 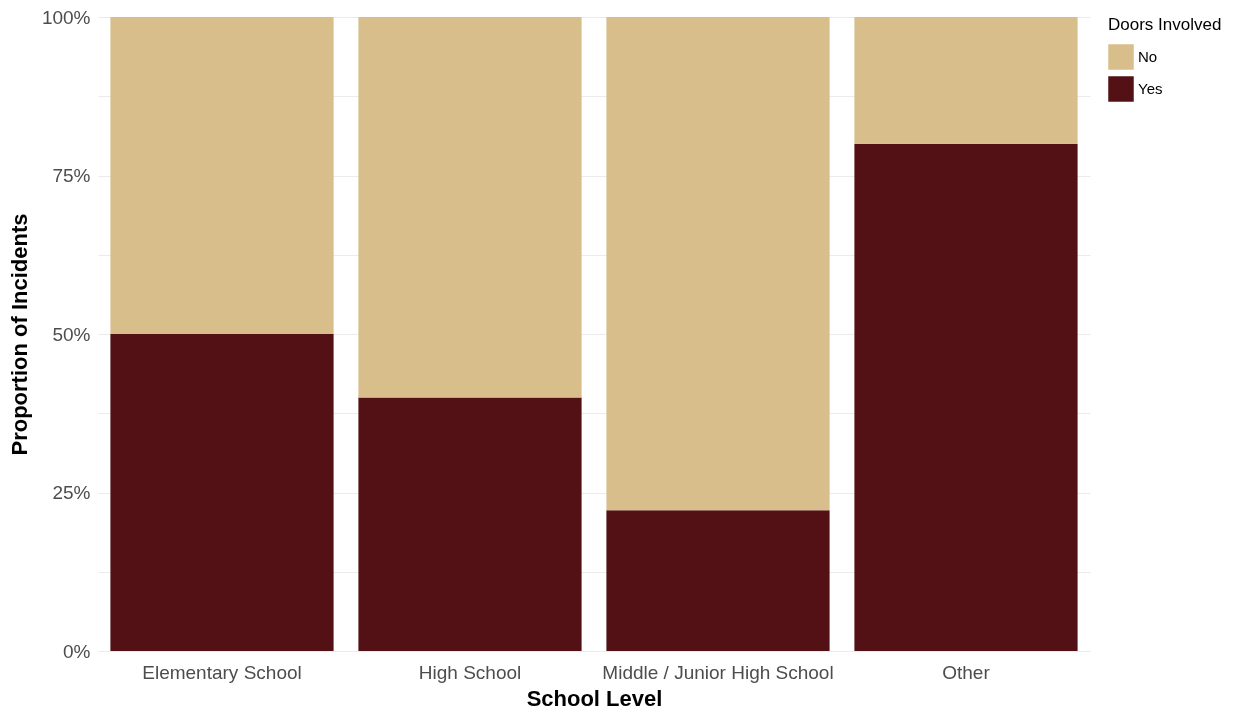 What do you see at coordinates (222, 672) in the screenshot?
I see `x-tick-label: Elementary School` at bounding box center [222, 672].